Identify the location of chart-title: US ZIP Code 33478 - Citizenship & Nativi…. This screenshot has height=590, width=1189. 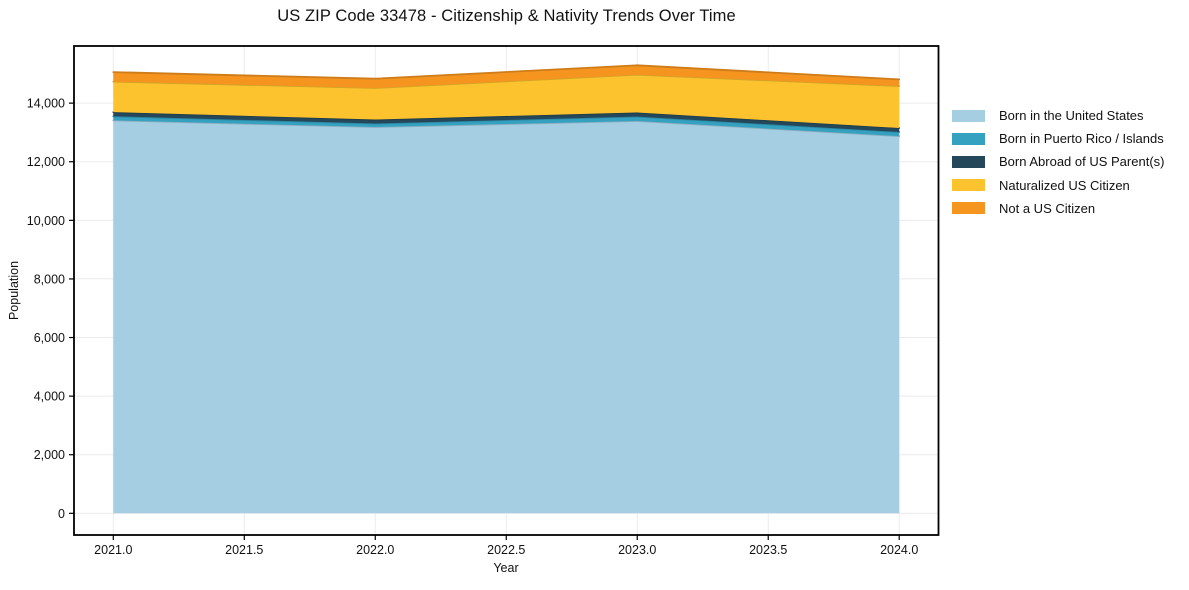
(506, 16).